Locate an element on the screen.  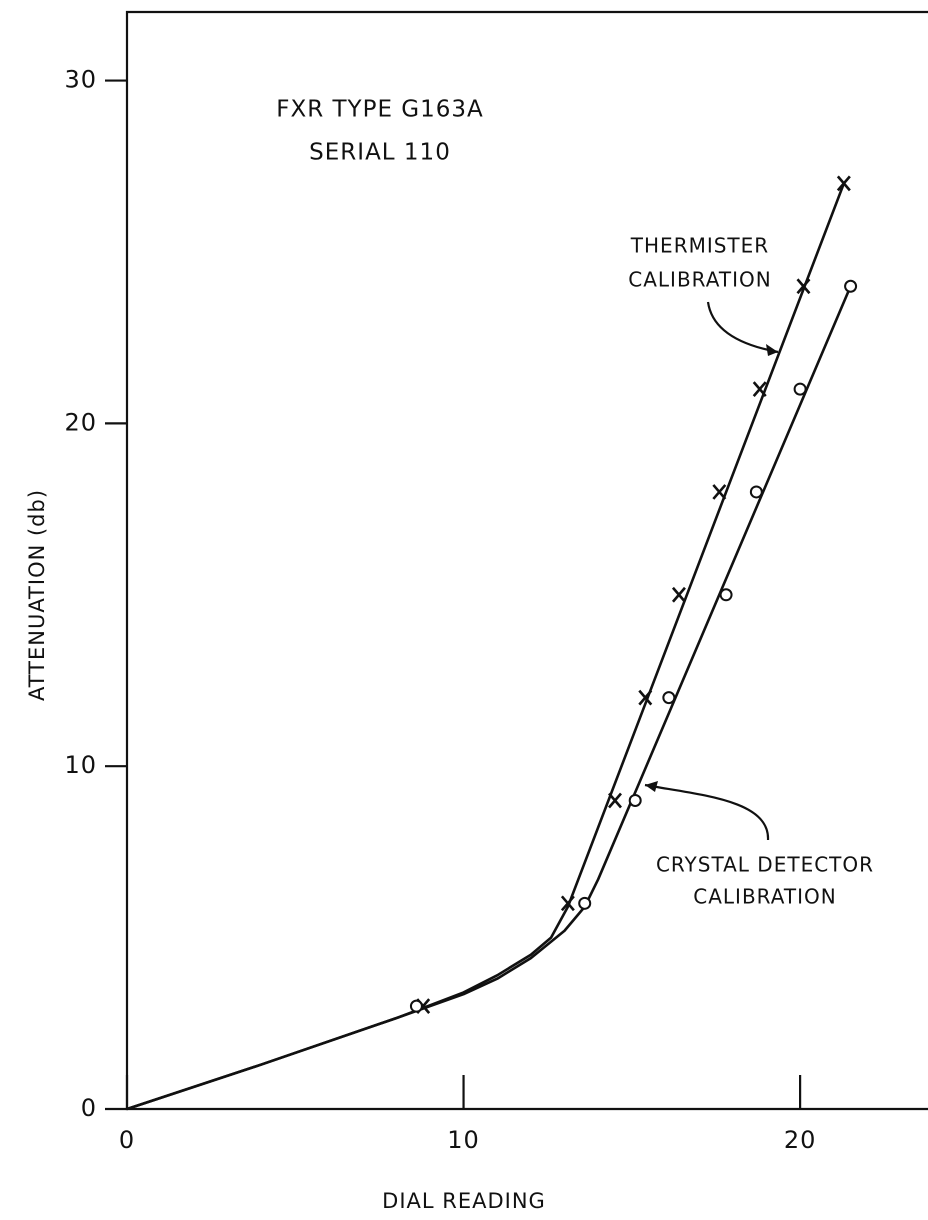
x-tick-label: 20 is located at coordinates (800, 1140).